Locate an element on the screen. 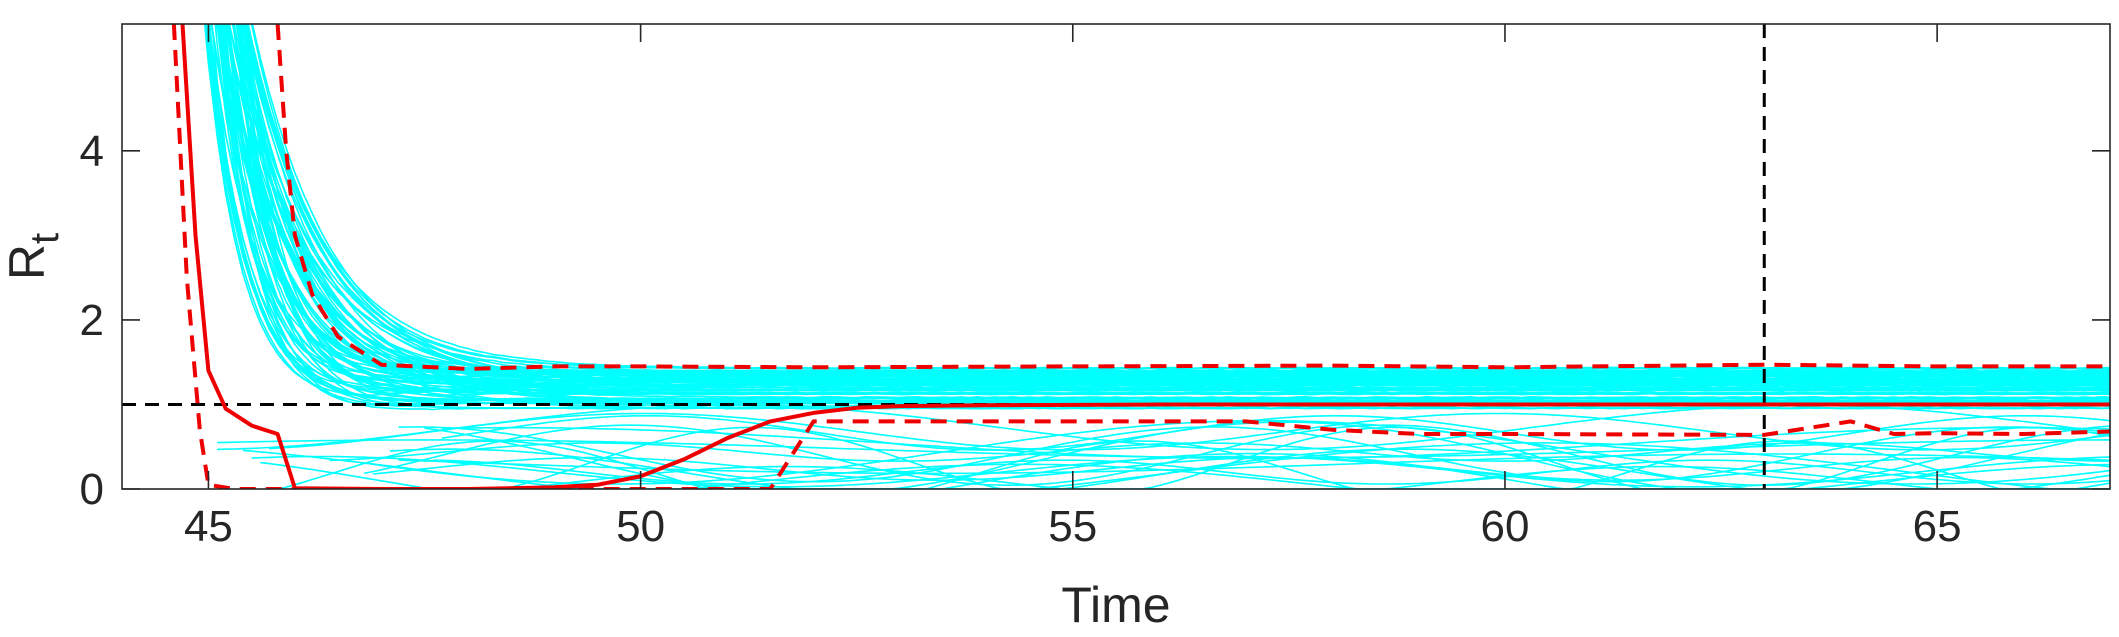  y-tick-label: 2 is located at coordinates (92, 320).